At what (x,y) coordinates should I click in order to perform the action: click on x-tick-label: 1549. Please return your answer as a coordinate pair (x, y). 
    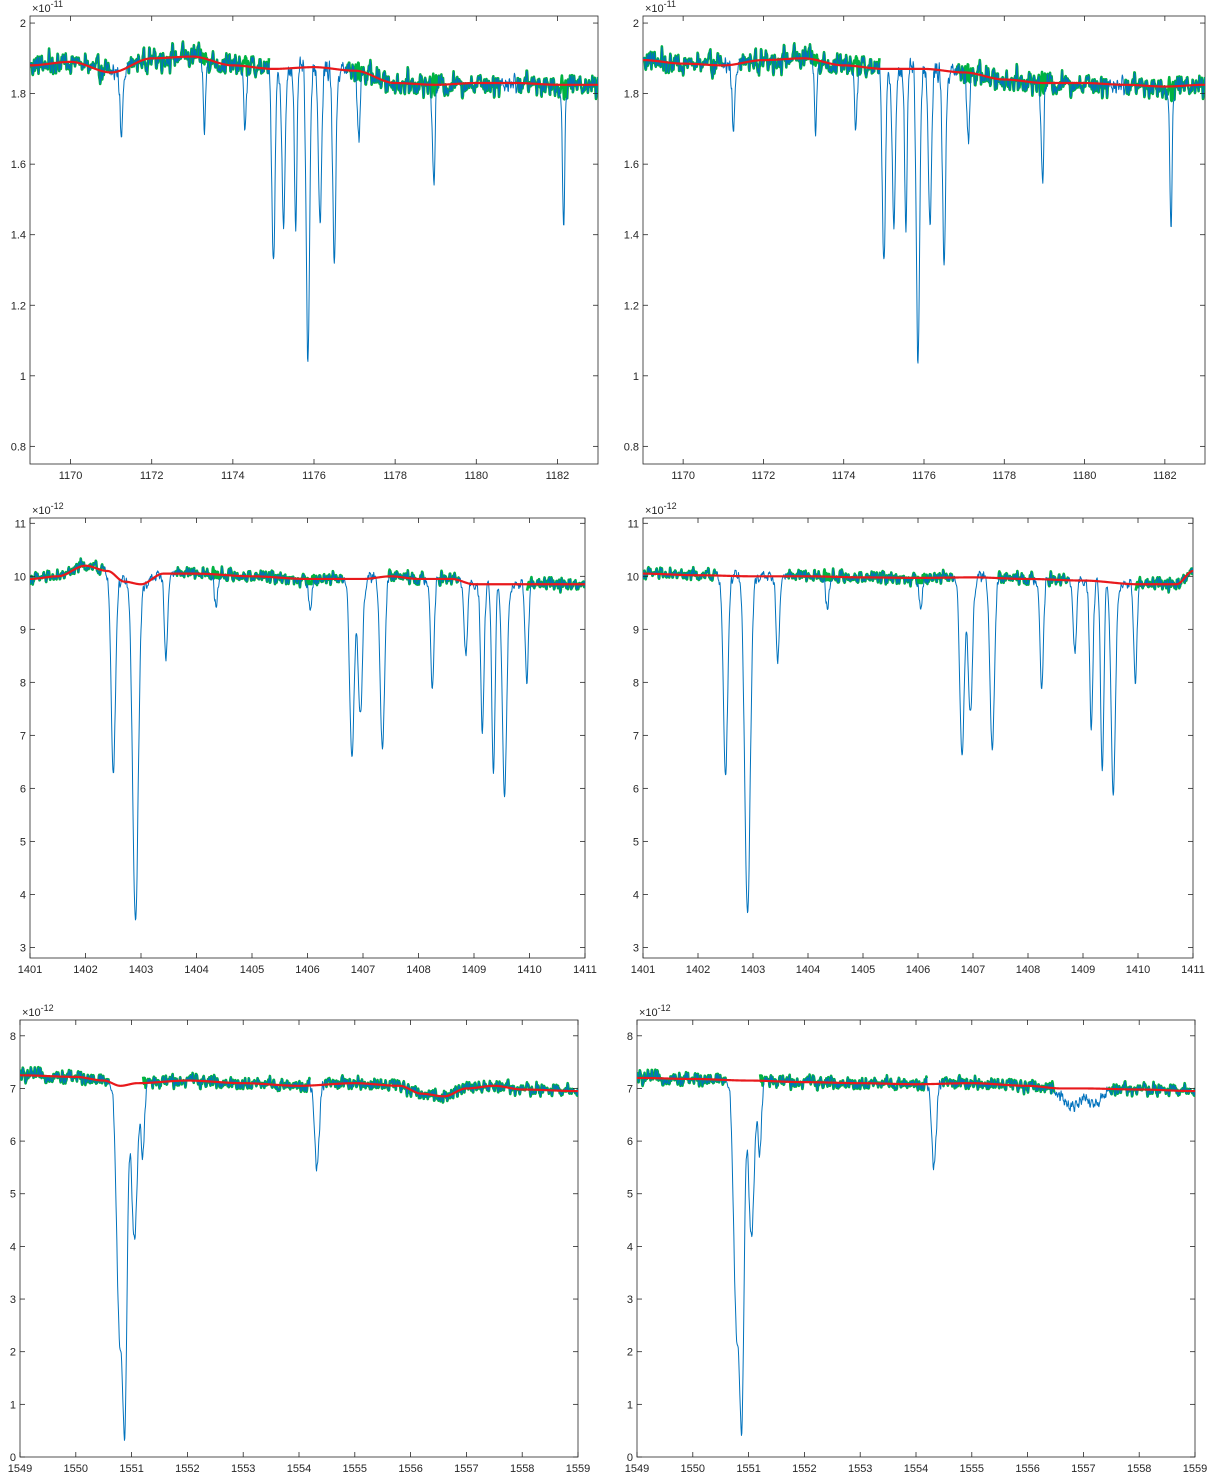
    Looking at the image, I should click on (20, 1469).